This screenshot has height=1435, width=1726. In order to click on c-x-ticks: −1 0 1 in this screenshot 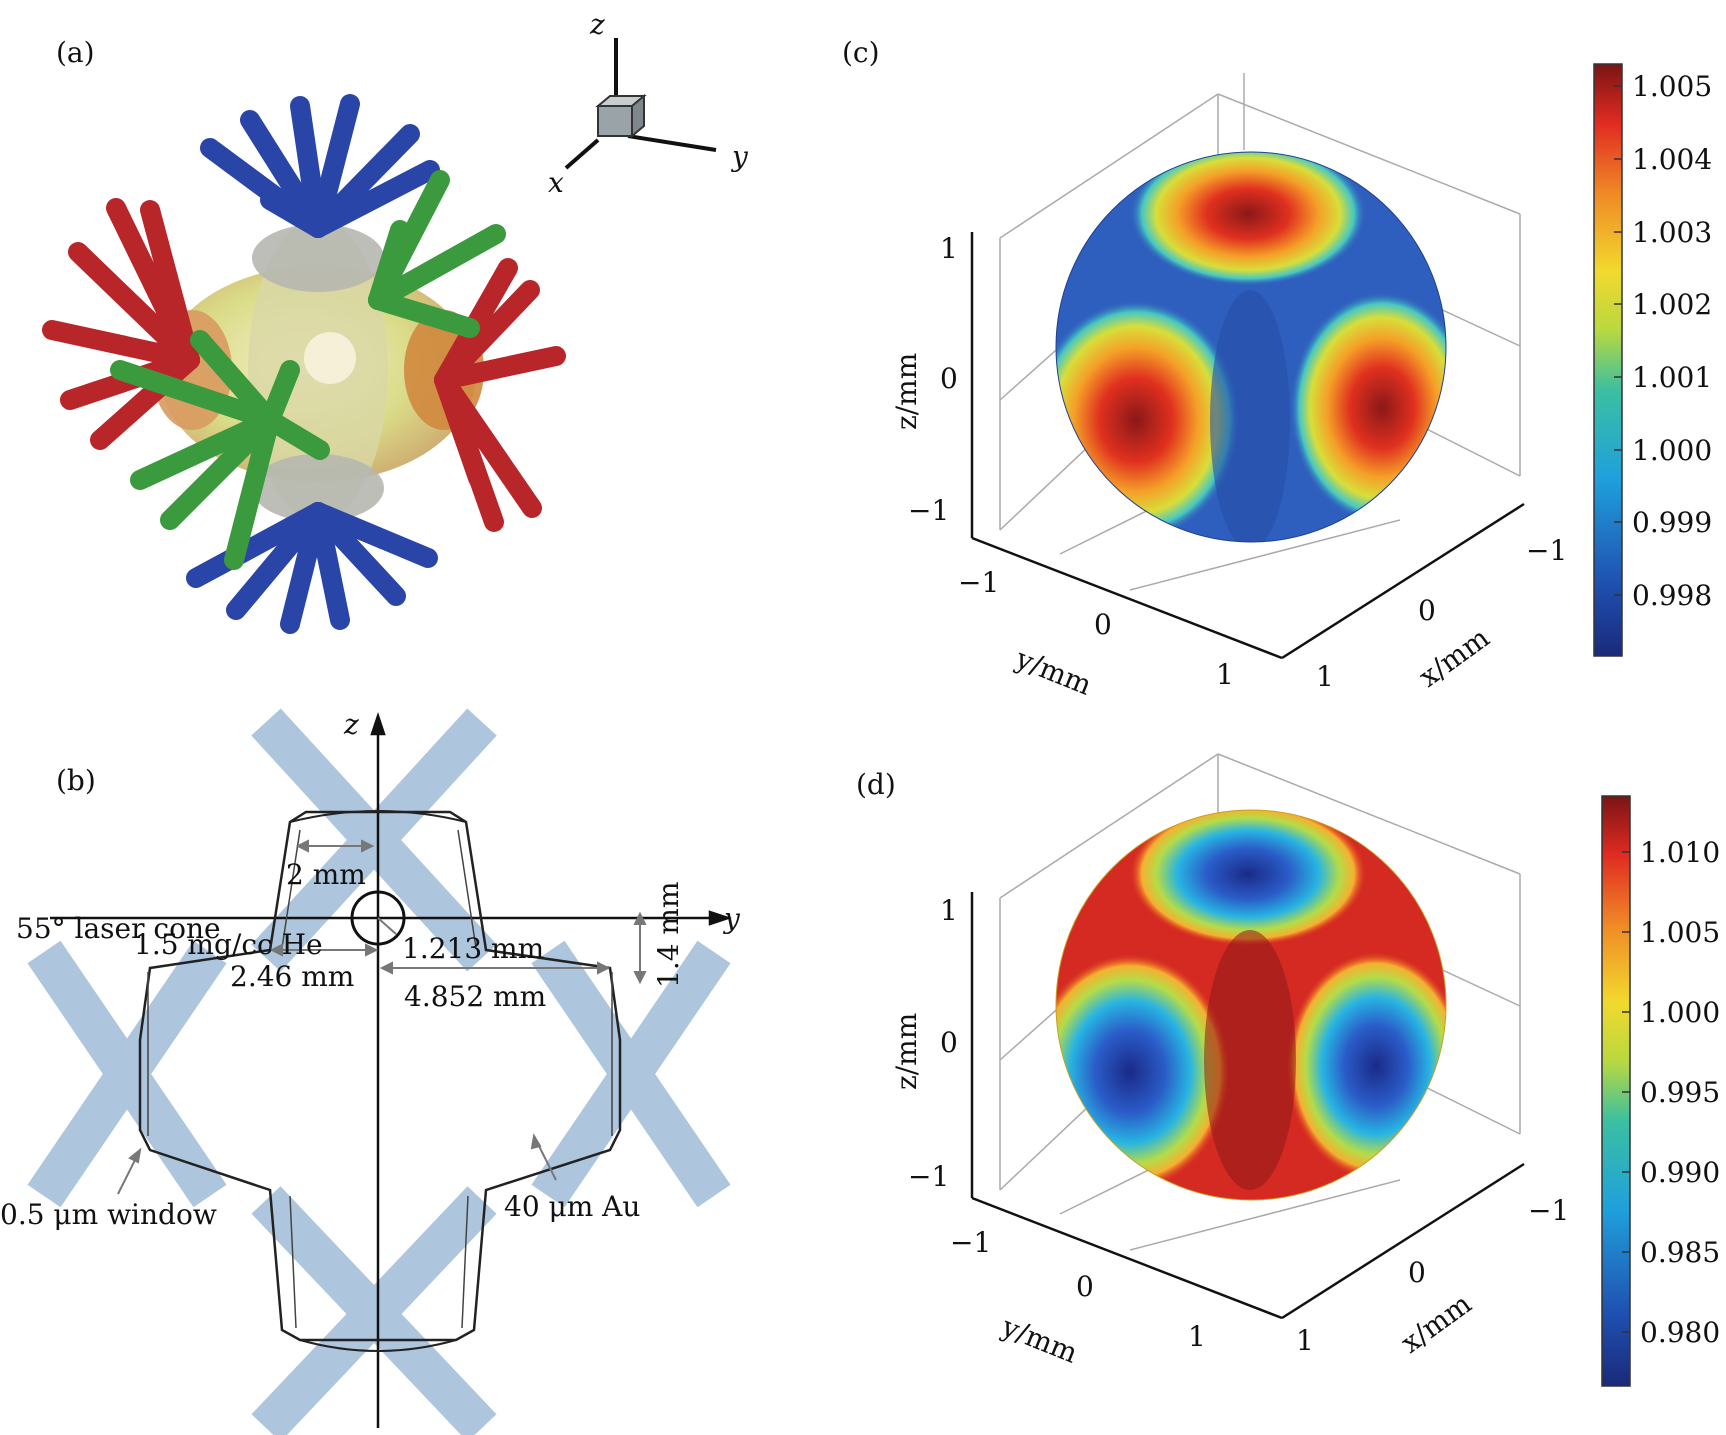, I will do `click(1441, 613)`.